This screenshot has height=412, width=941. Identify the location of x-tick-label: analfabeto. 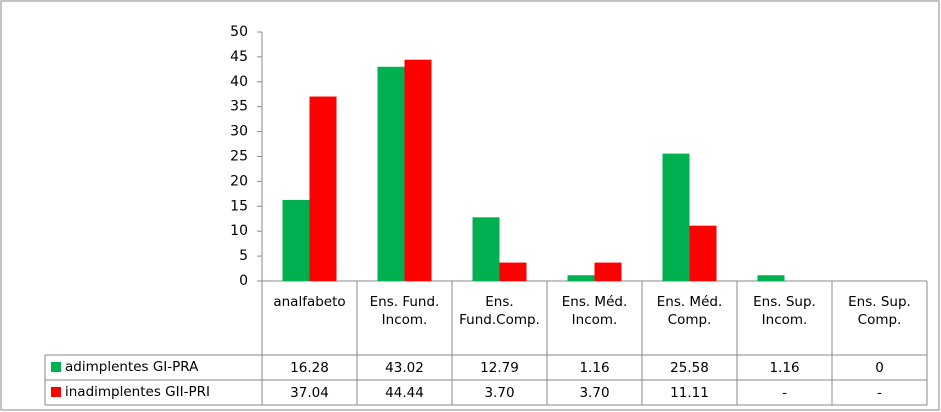
(309, 302).